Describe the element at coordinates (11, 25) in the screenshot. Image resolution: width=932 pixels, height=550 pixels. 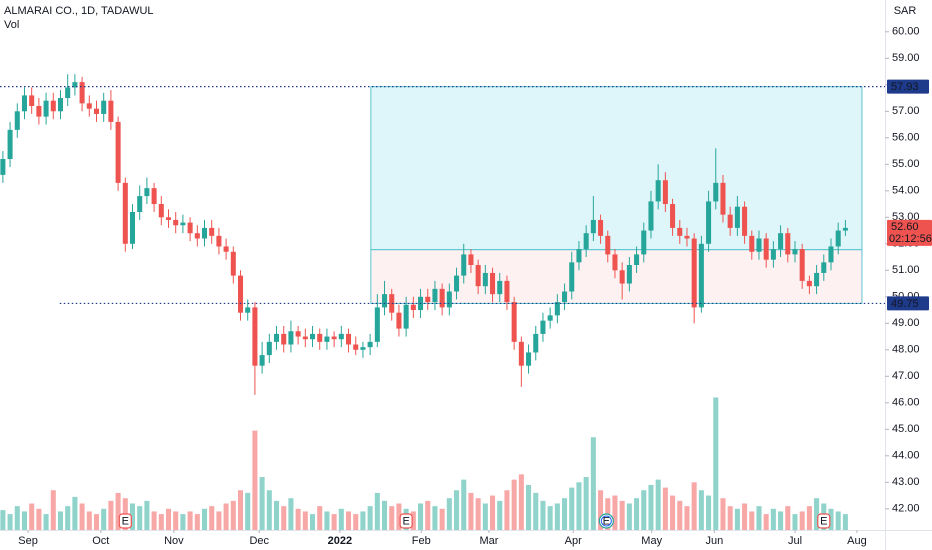
I see `volume-label: Vol` at that location.